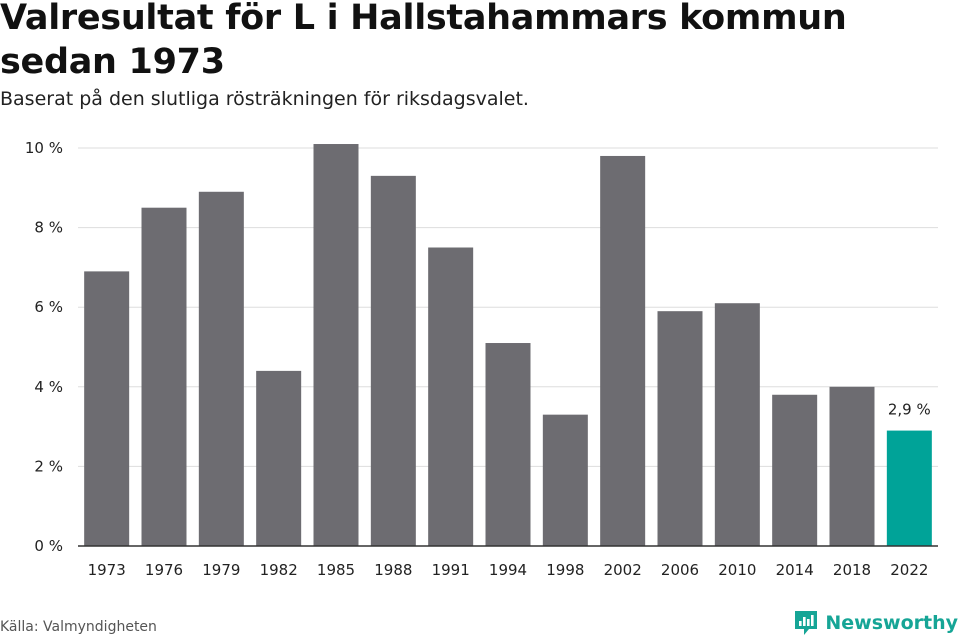 This screenshot has height=640, width=960. I want to click on newsworthy-logo-icon, so click(806, 623).